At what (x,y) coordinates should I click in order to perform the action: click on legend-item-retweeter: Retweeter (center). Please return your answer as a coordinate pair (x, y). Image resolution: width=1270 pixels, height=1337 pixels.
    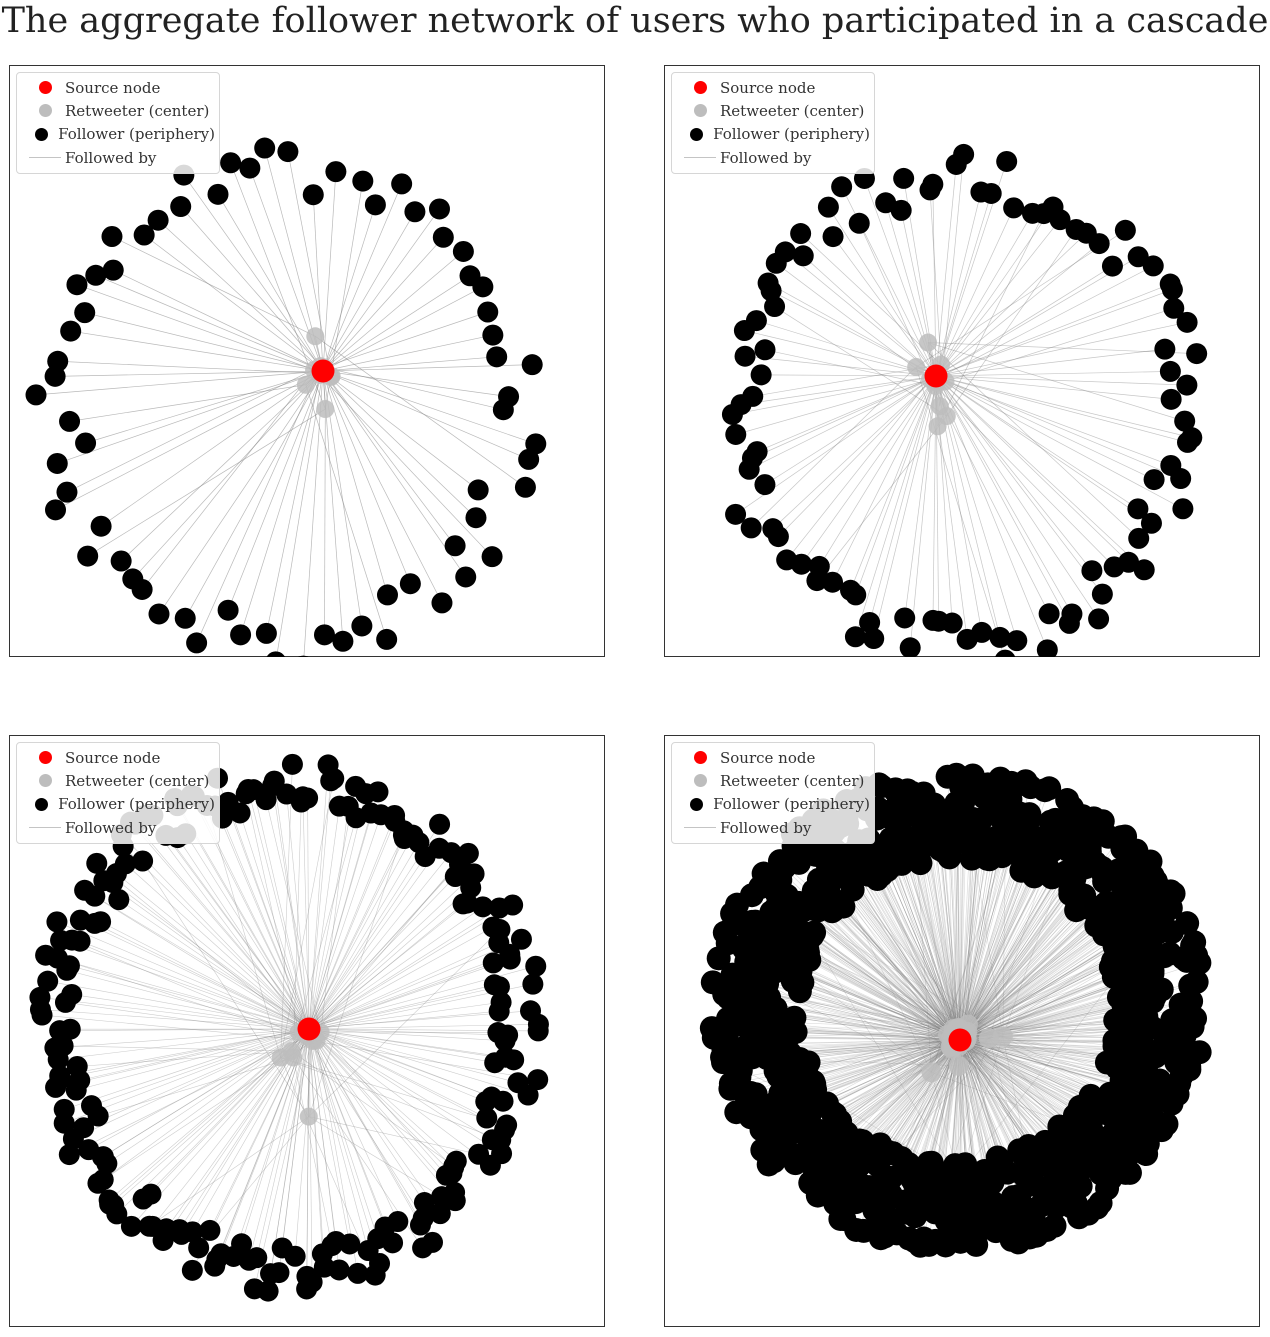
    Looking at the image, I should click on (775, 780).